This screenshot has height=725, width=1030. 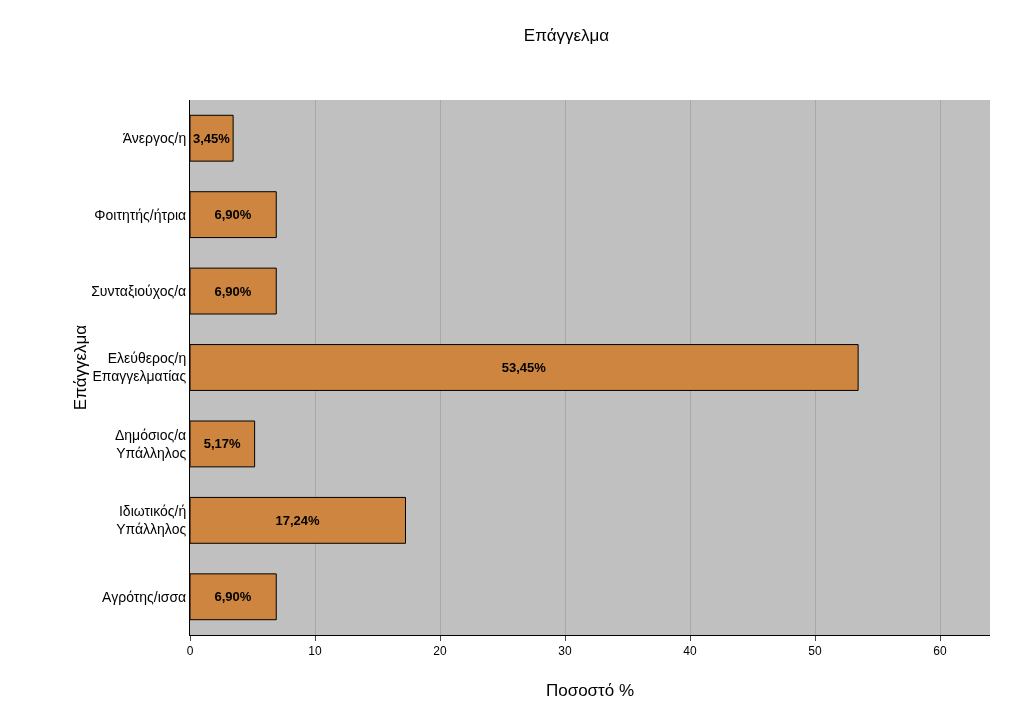 I want to click on y-tick-label: Ιδιωτικός/ή Υπάλληλος, so click(x=151, y=520).